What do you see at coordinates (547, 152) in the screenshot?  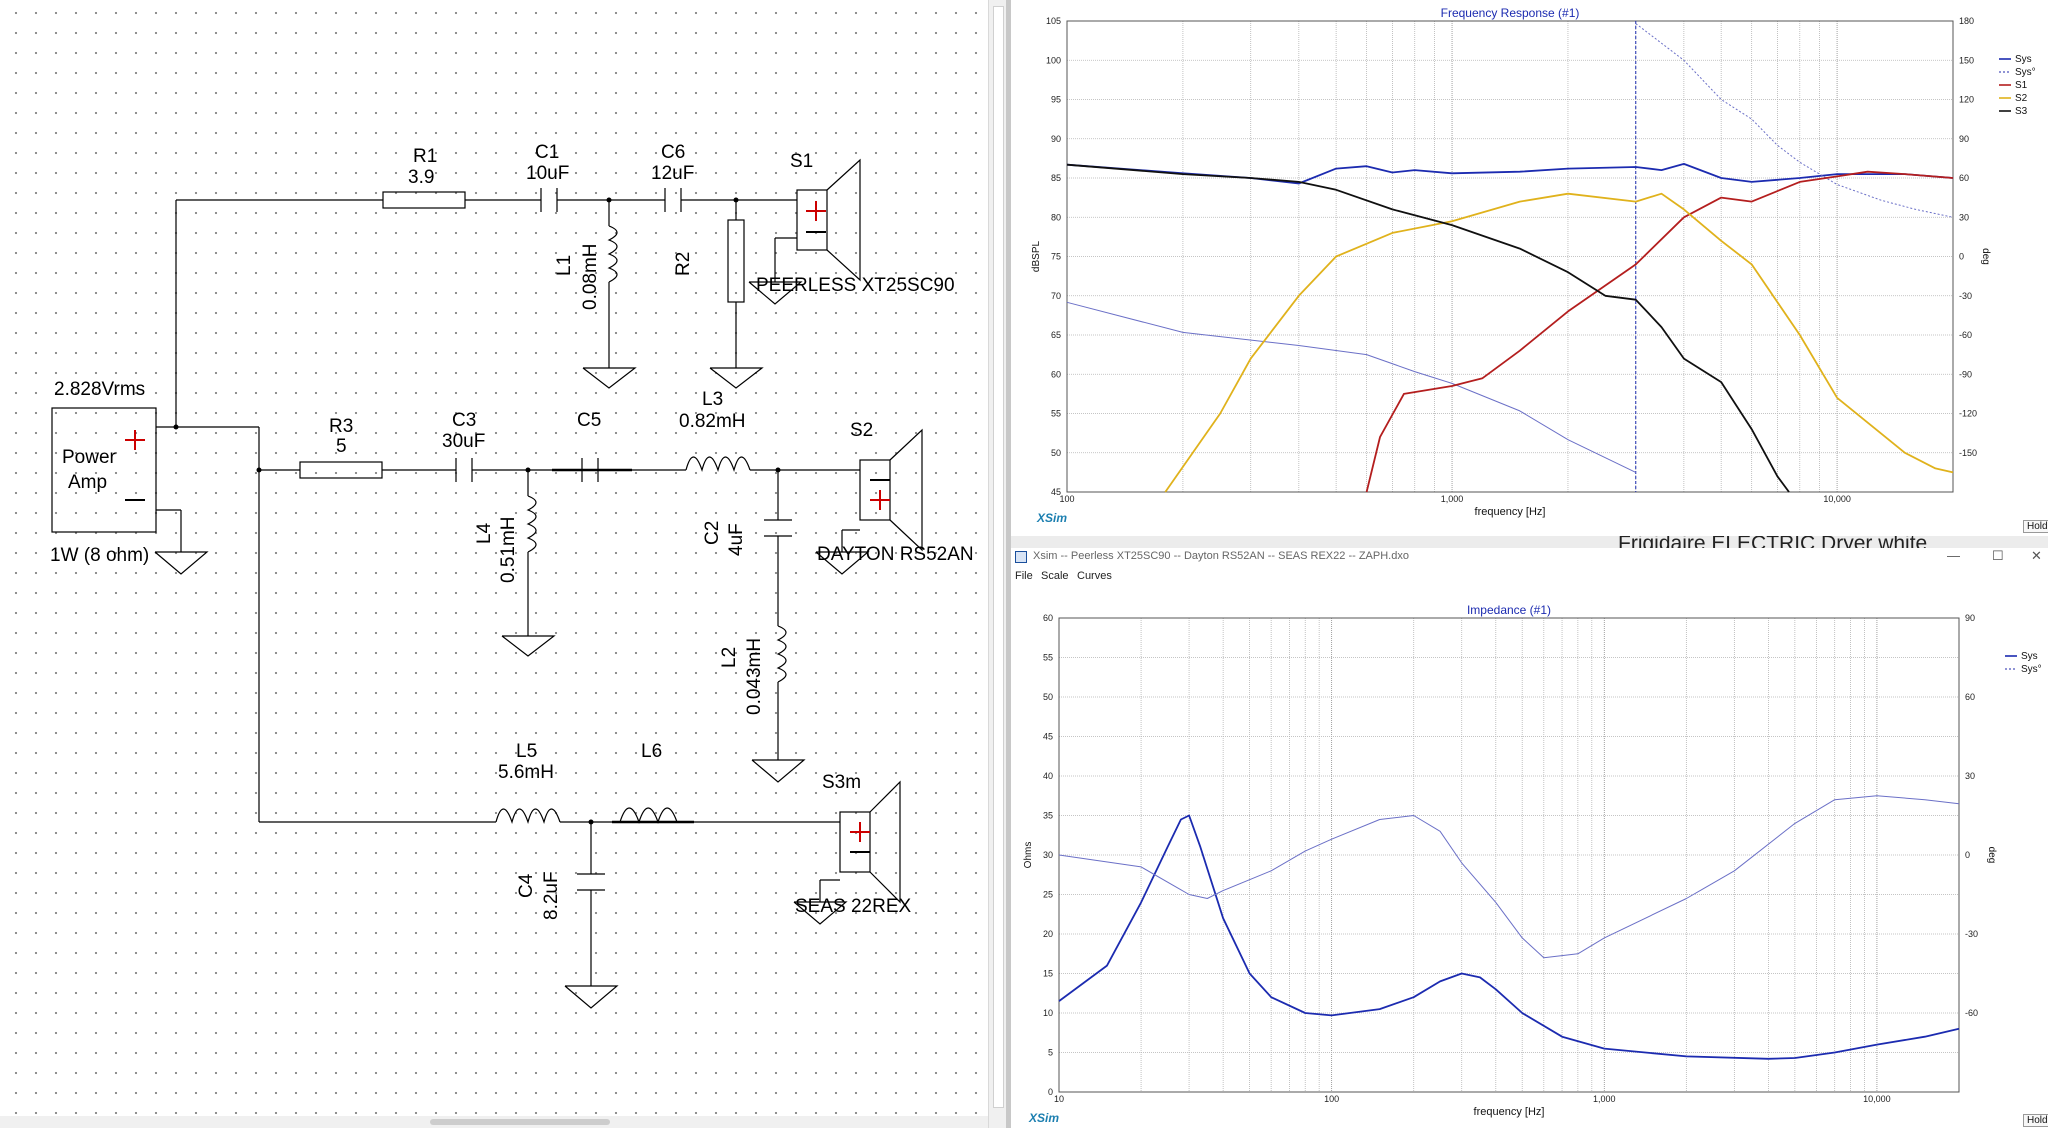 I see `c1-name: C1` at bounding box center [547, 152].